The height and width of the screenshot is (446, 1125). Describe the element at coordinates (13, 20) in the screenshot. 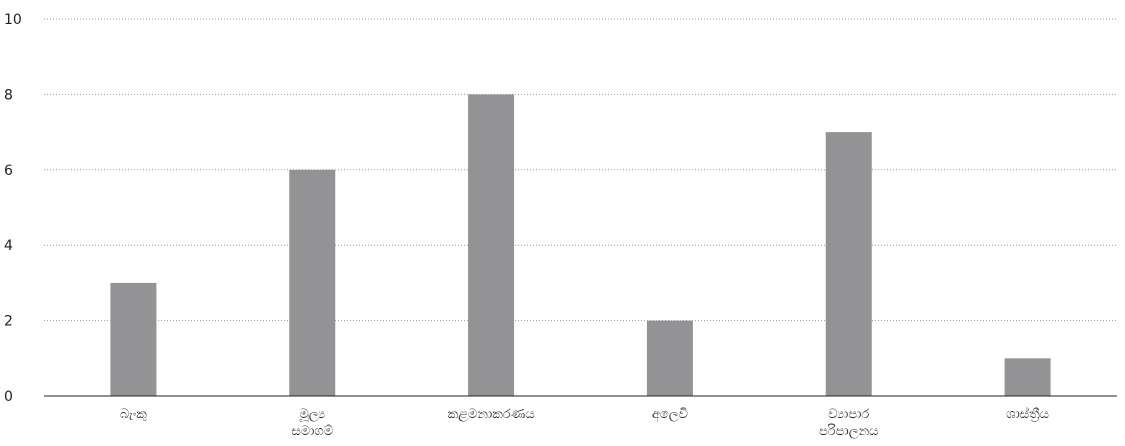

I see `y-tick-label: 10` at that location.